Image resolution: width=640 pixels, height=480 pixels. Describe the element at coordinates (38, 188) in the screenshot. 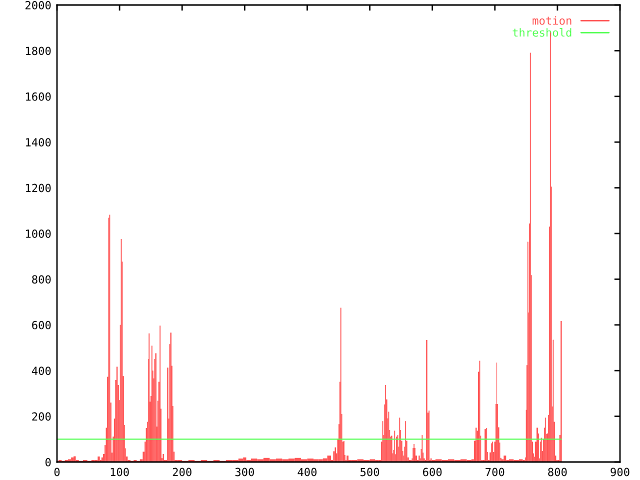

I see `y-tick-label: 1200` at that location.